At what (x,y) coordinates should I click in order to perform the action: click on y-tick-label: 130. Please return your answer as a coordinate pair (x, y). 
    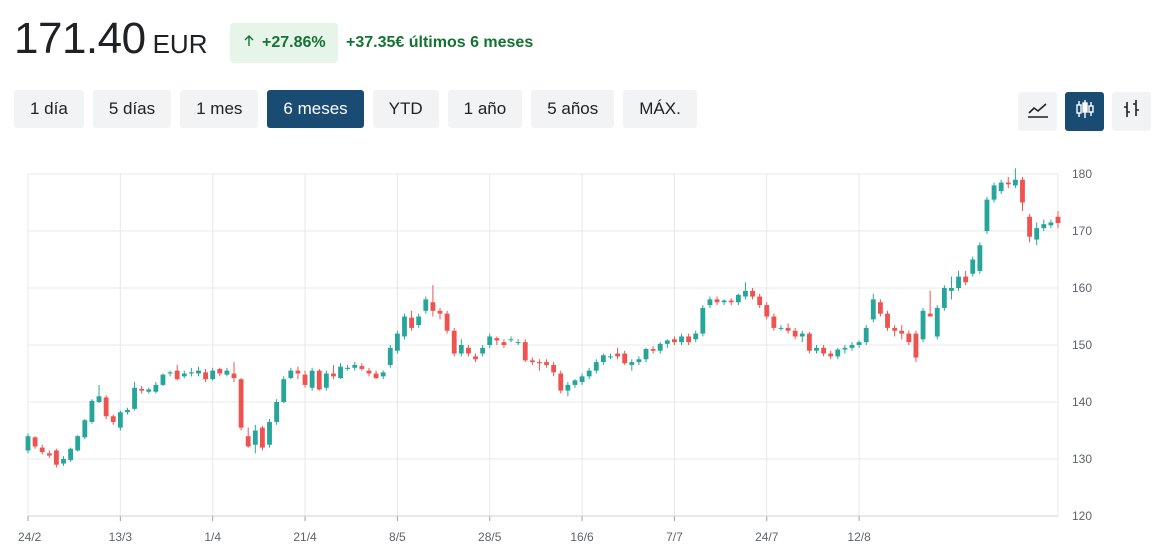
    Looking at the image, I should click on (1082, 459).